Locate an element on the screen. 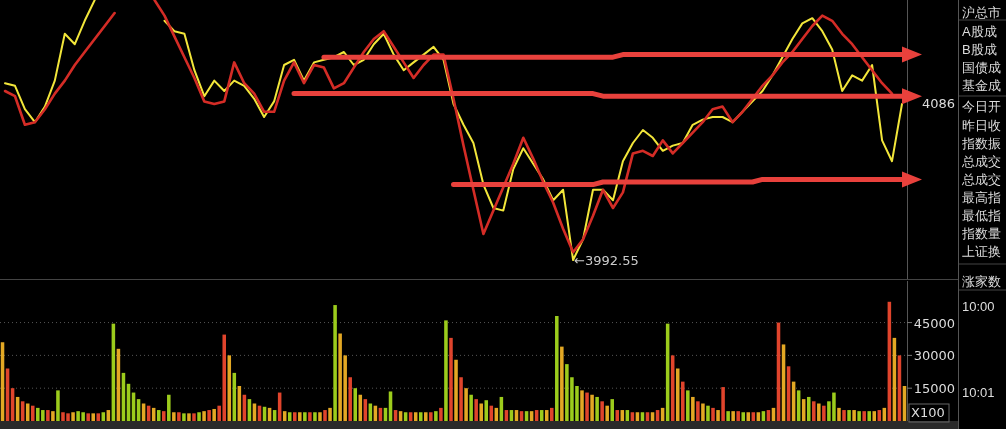 This screenshot has height=429, width=1006. y-tick-label: 30000 is located at coordinates (934, 356).